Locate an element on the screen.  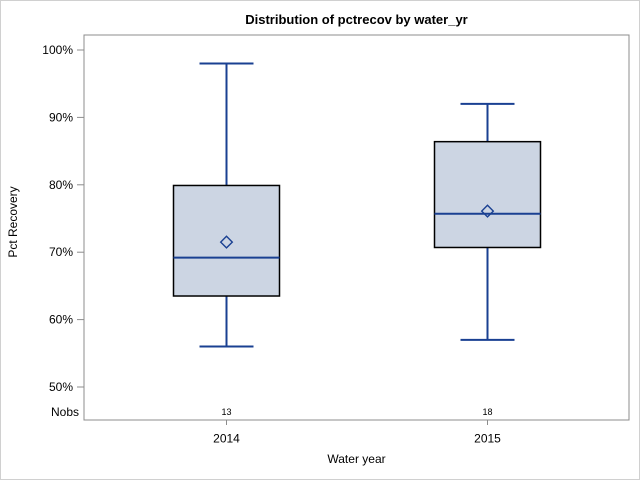
y-tick-label: 60% is located at coordinates (61, 320).